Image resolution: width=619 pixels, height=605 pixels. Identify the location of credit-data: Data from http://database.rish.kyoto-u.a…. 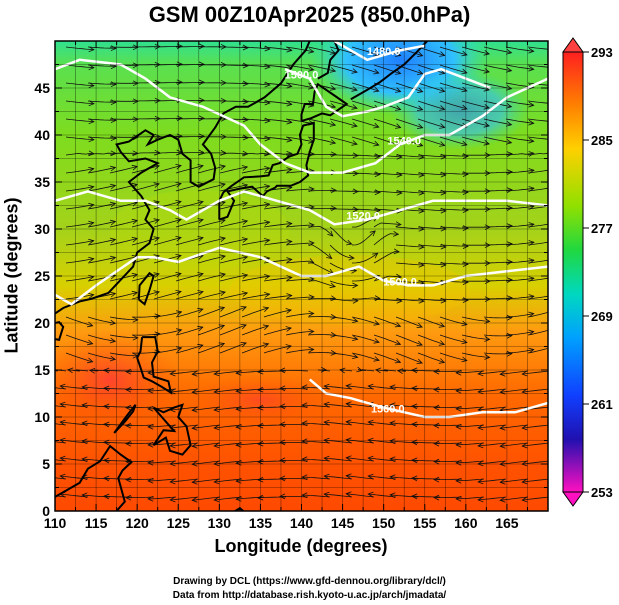
(309, 595).